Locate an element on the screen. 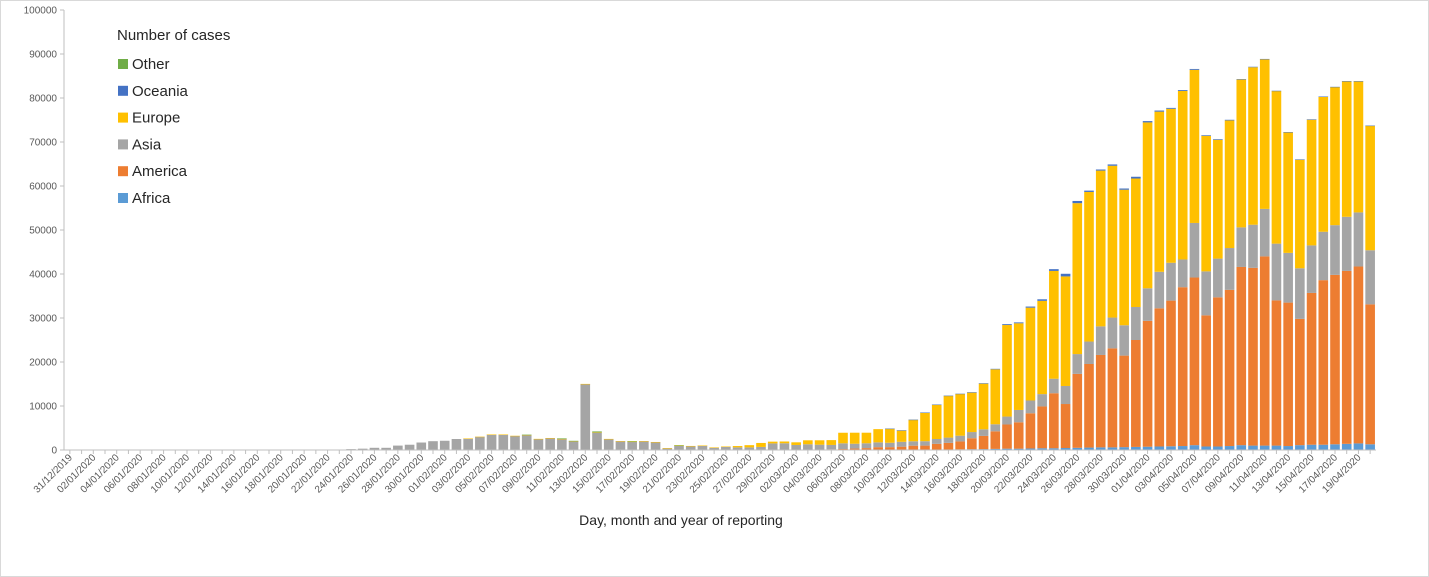 The width and height of the screenshot is (1429, 577). legend-title: Number of cases is located at coordinates (173, 35).